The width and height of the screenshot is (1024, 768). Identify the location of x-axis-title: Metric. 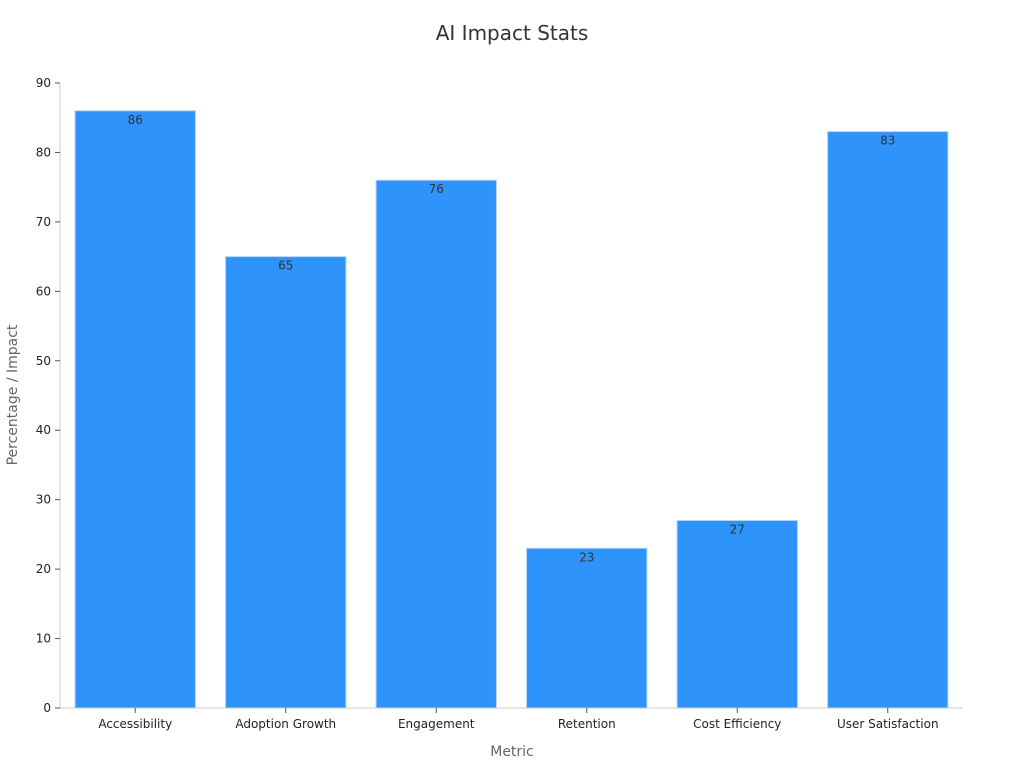
(512, 752).